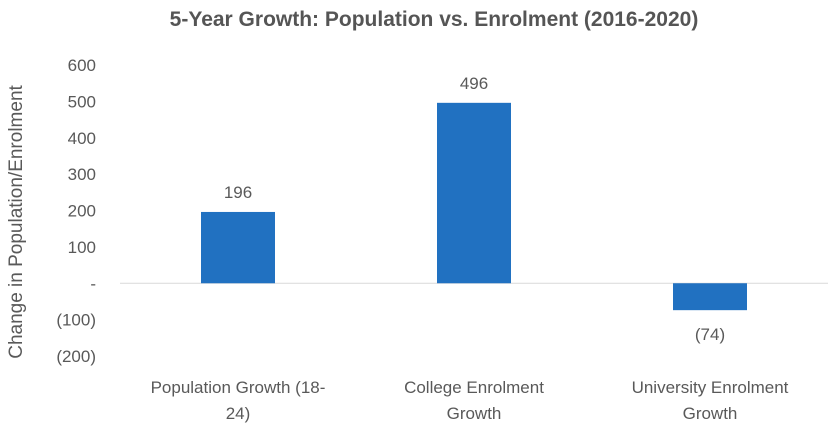  Describe the element at coordinates (238, 400) in the screenshot. I see `x-tick-label: Population Growth (18- 24)` at that location.